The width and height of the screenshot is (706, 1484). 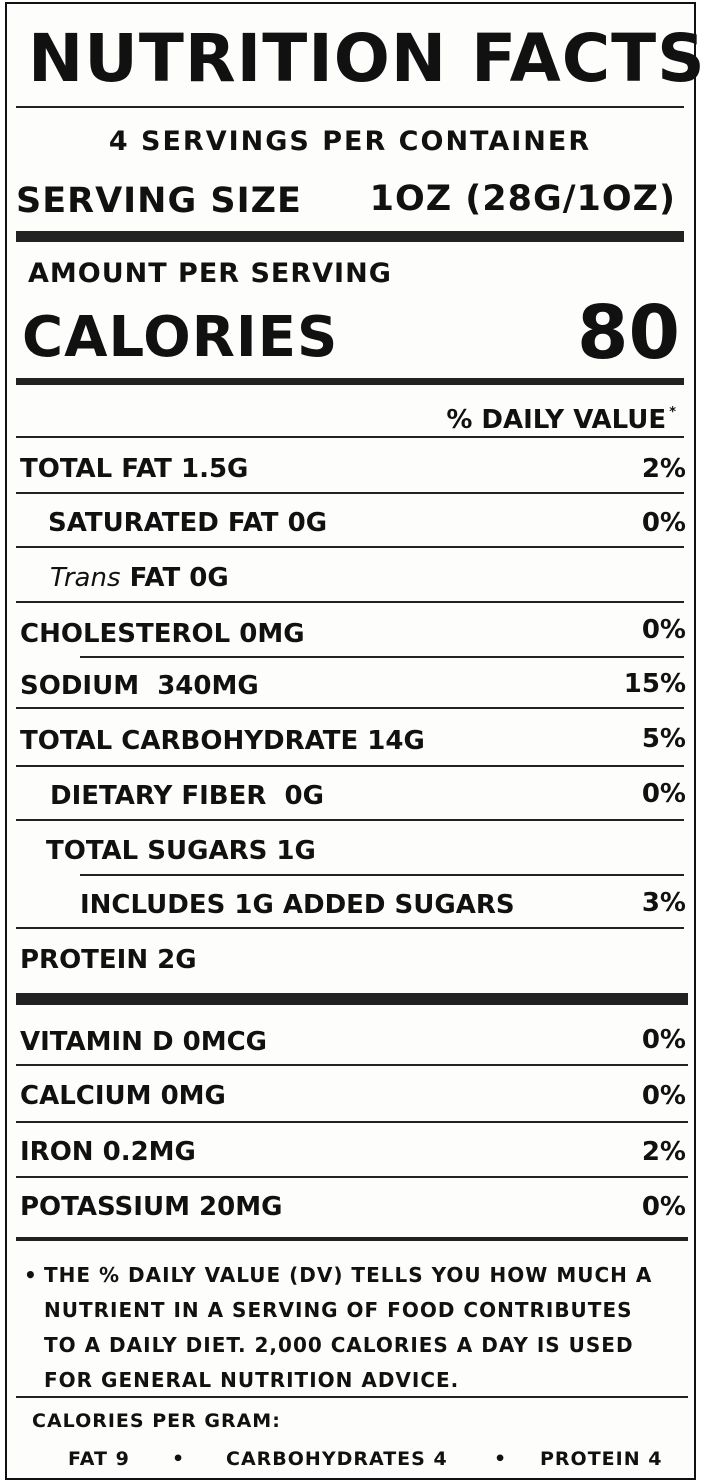 I want to click on vitamin-row-calcium: CALCIUM 0MG, so click(x=123, y=1096).